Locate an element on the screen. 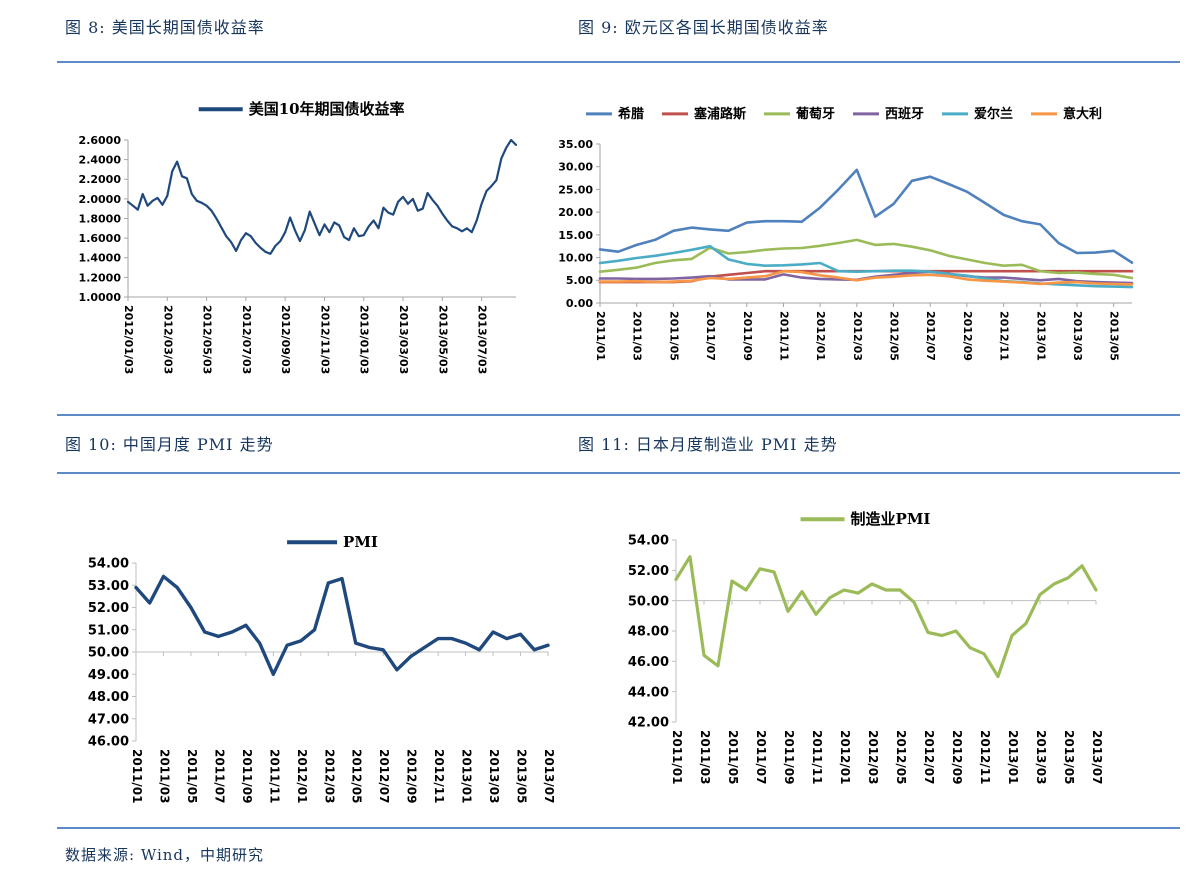 The image size is (1191, 888). svg-text: 1.4000 is located at coordinates (100, 258).